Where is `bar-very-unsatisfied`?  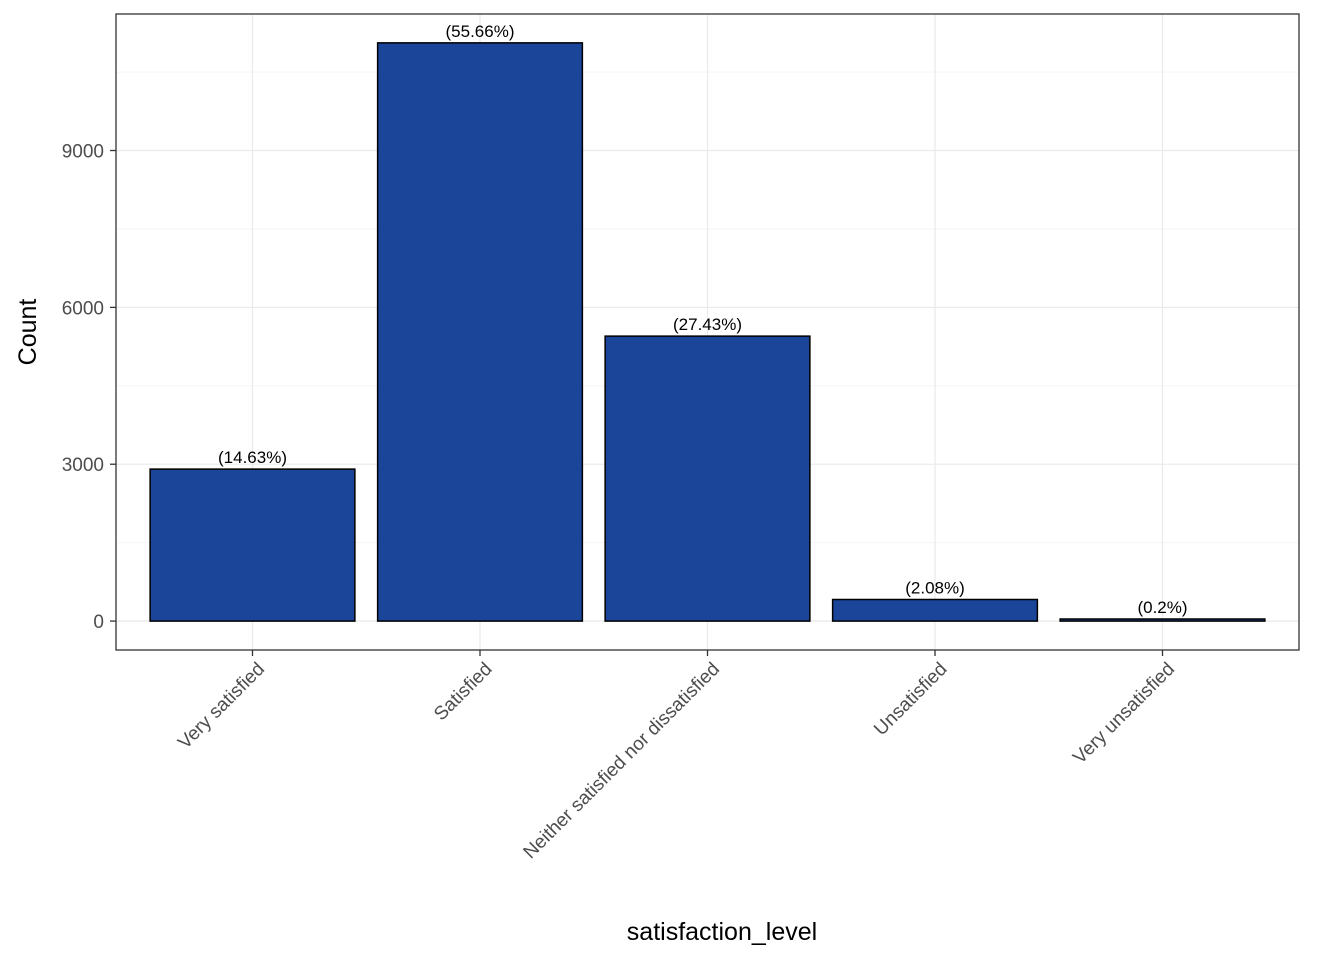 bar-very-unsatisfied is located at coordinates (1162, 620).